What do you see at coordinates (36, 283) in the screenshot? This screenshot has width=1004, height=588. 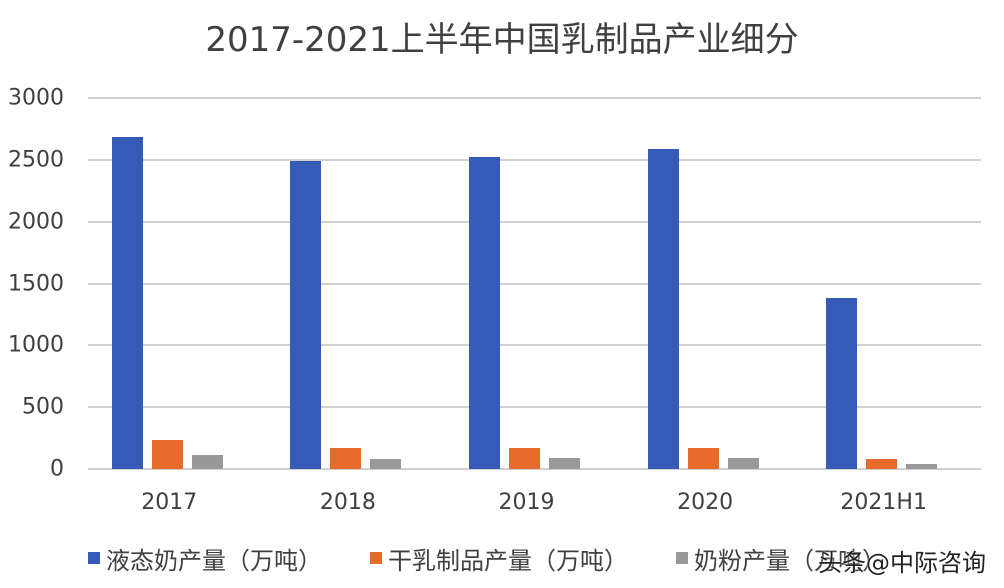 I see `y-tick-label: 1500` at bounding box center [36, 283].